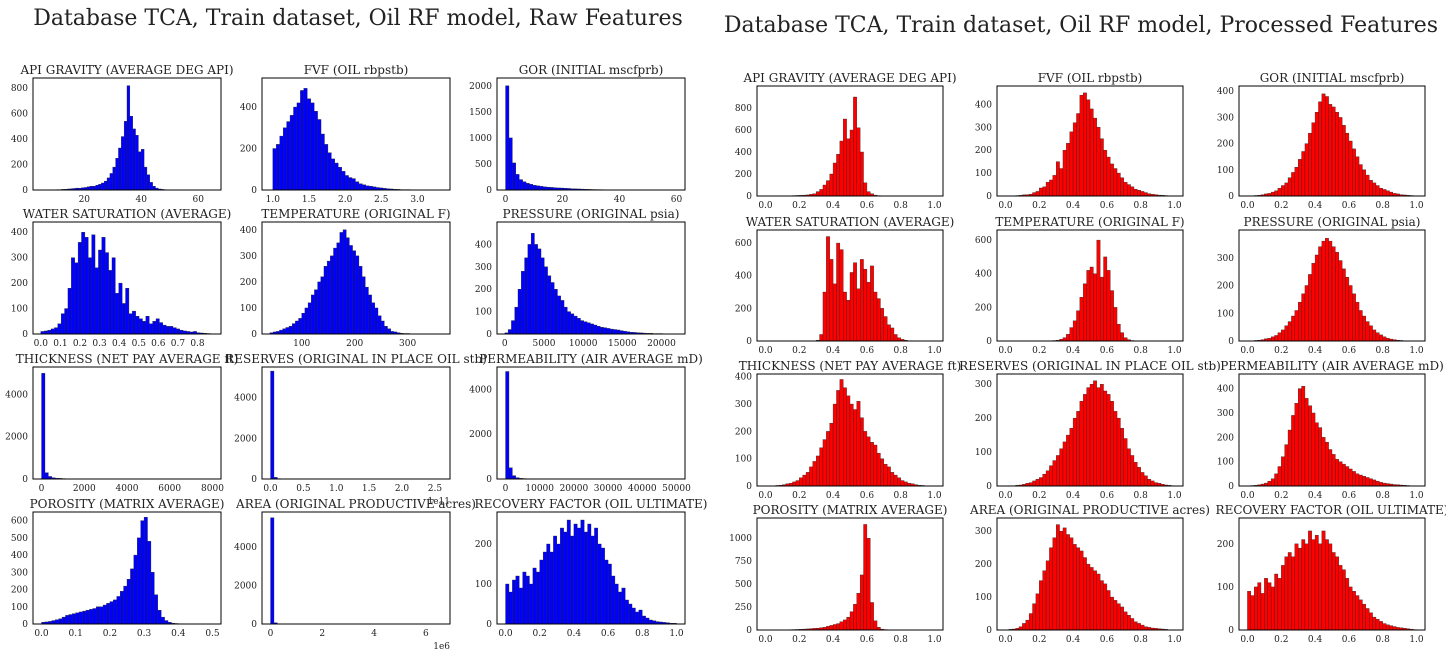  Describe the element at coordinates (303, 489) in the screenshot. I see `x-tick-label: 0.5` at that location.